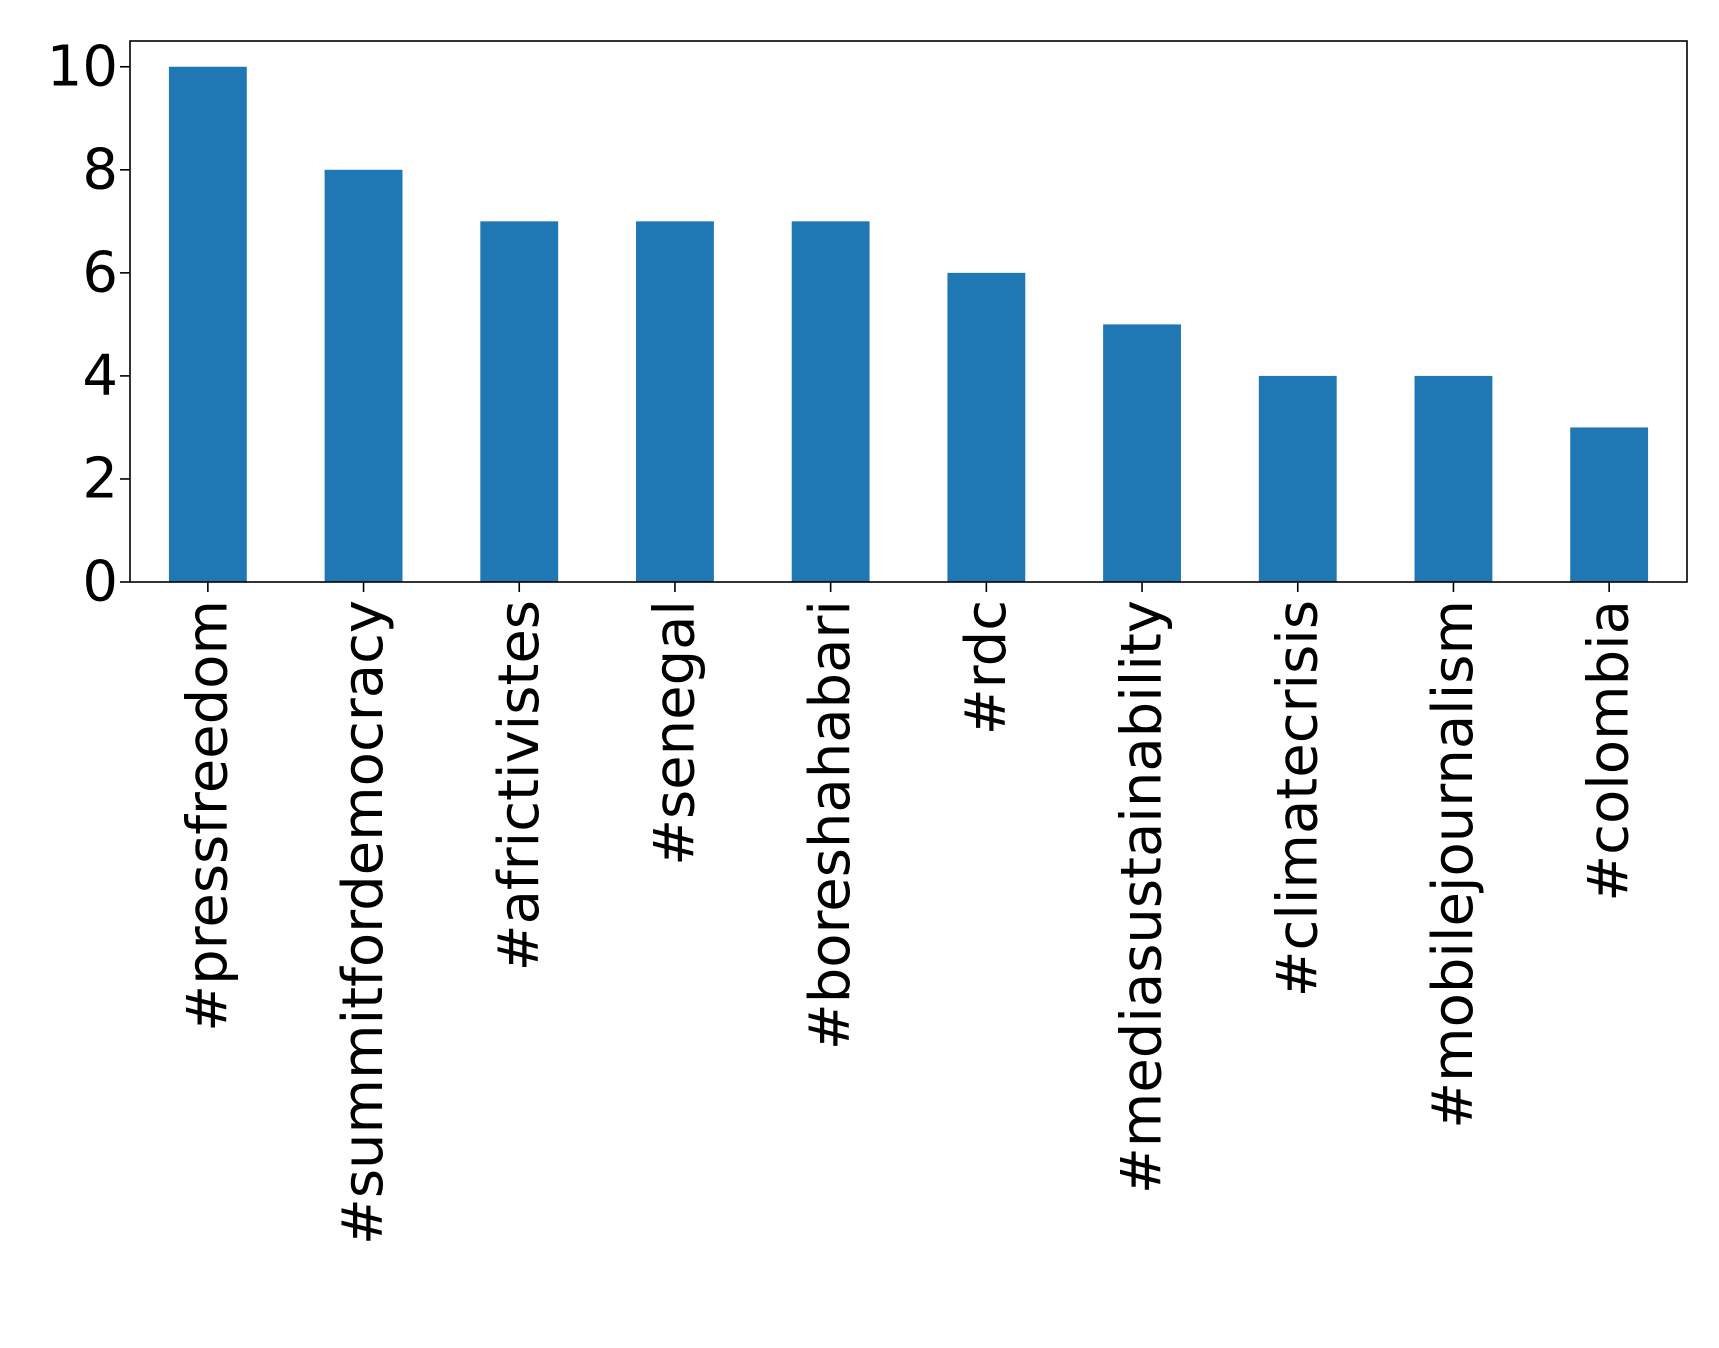  I want to click on x-tick-label: #climatecrisis, so click(1297, 798).